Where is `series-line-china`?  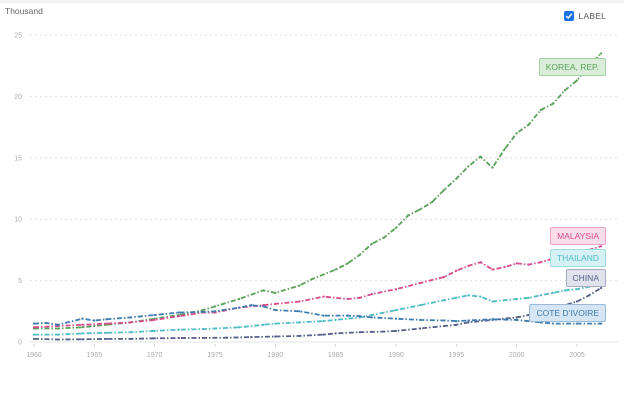
series-line-china is located at coordinates (317, 314).